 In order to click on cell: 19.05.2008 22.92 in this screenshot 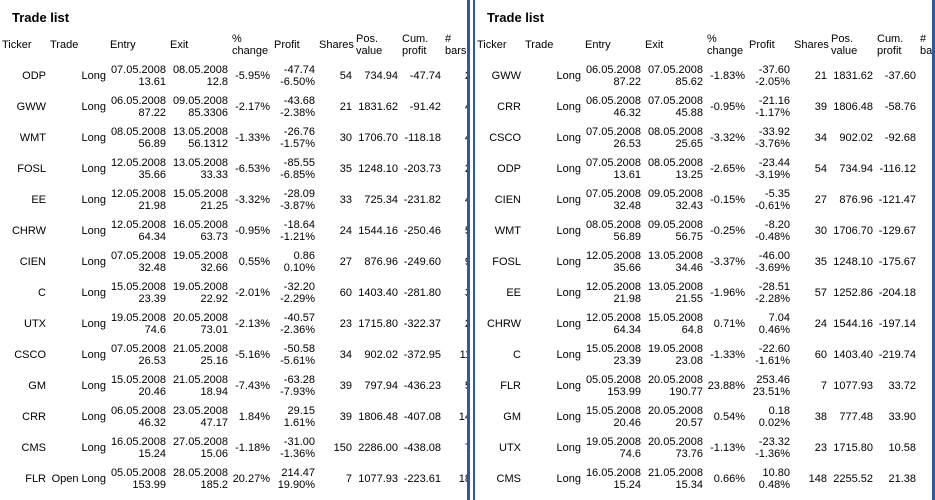, I will do `click(199, 292)`.